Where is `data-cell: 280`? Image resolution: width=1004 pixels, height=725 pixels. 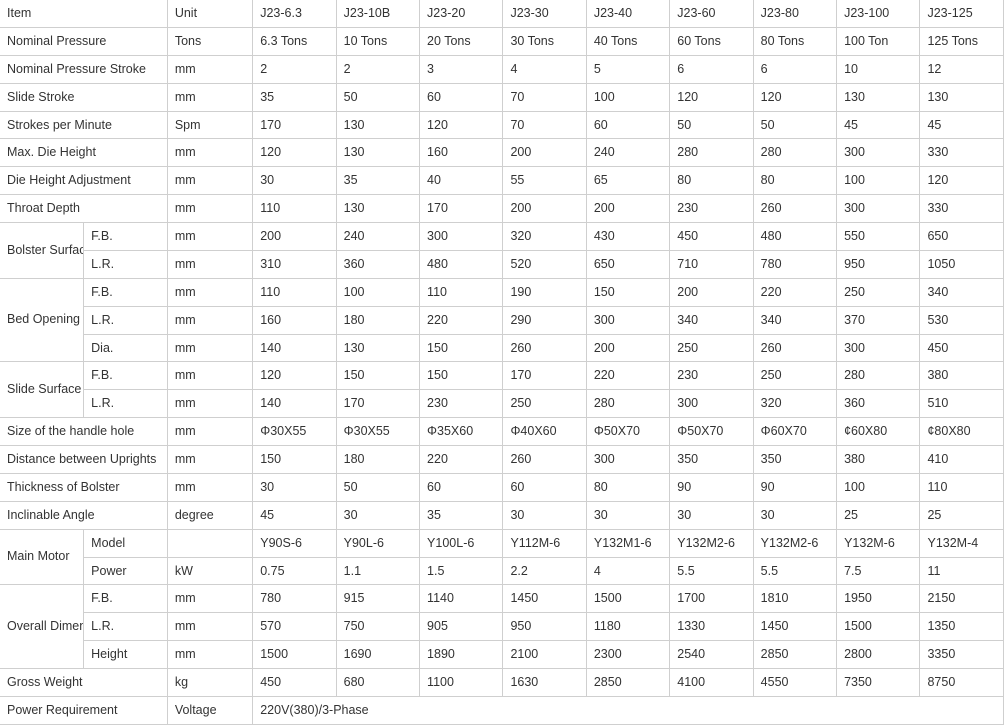
data-cell: 280 is located at coordinates (878, 376).